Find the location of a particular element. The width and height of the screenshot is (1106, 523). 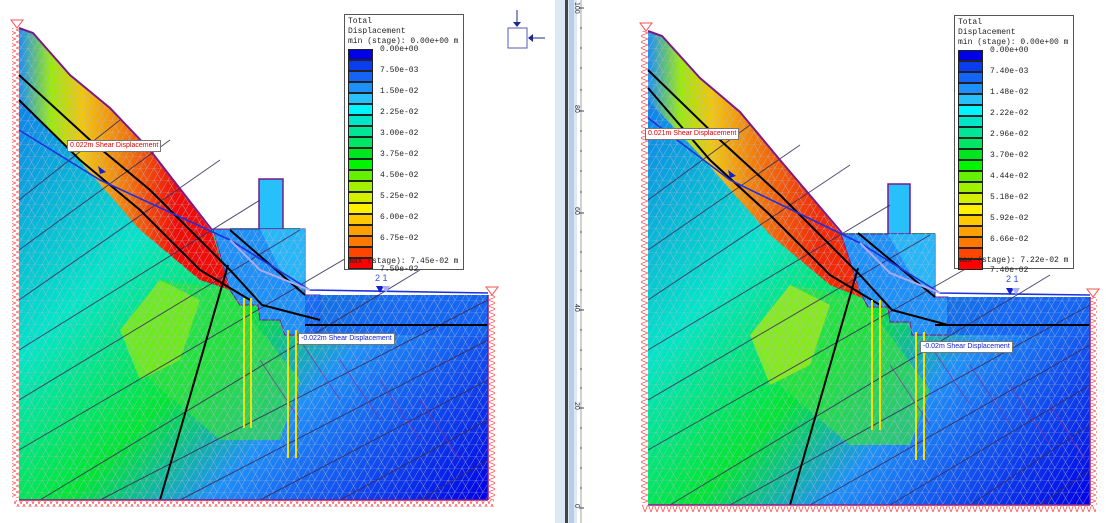

legend-tick: 2.25e-02 is located at coordinates (399, 112).